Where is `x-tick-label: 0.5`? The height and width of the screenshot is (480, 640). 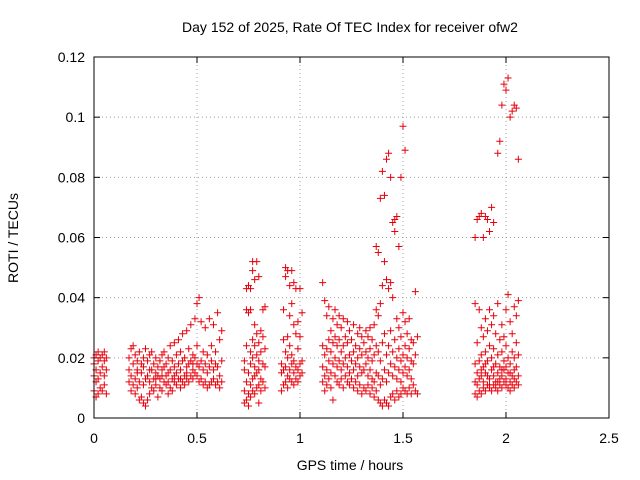
x-tick-label: 0.5 is located at coordinates (197, 438).